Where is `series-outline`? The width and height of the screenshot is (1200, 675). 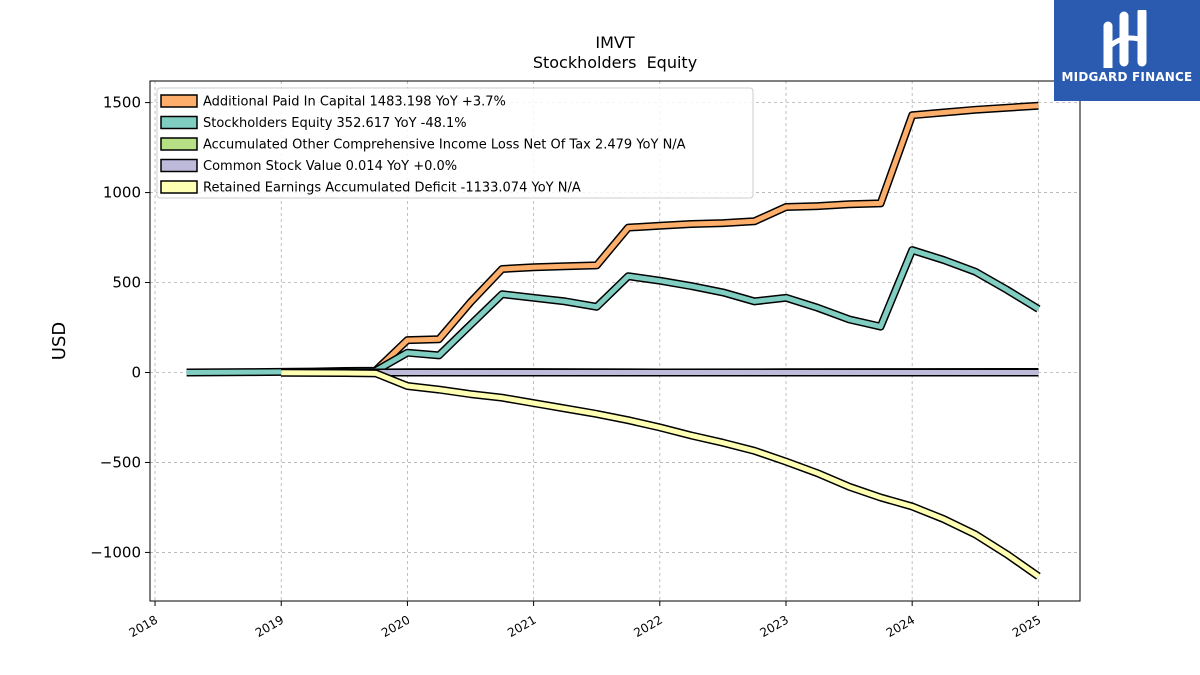
series-outline is located at coordinates (613, 311).